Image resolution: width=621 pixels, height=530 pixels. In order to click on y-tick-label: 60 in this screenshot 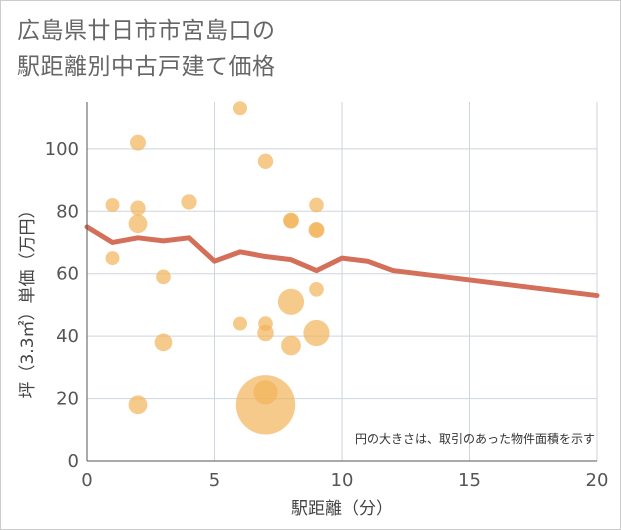, I will do `click(67, 274)`.